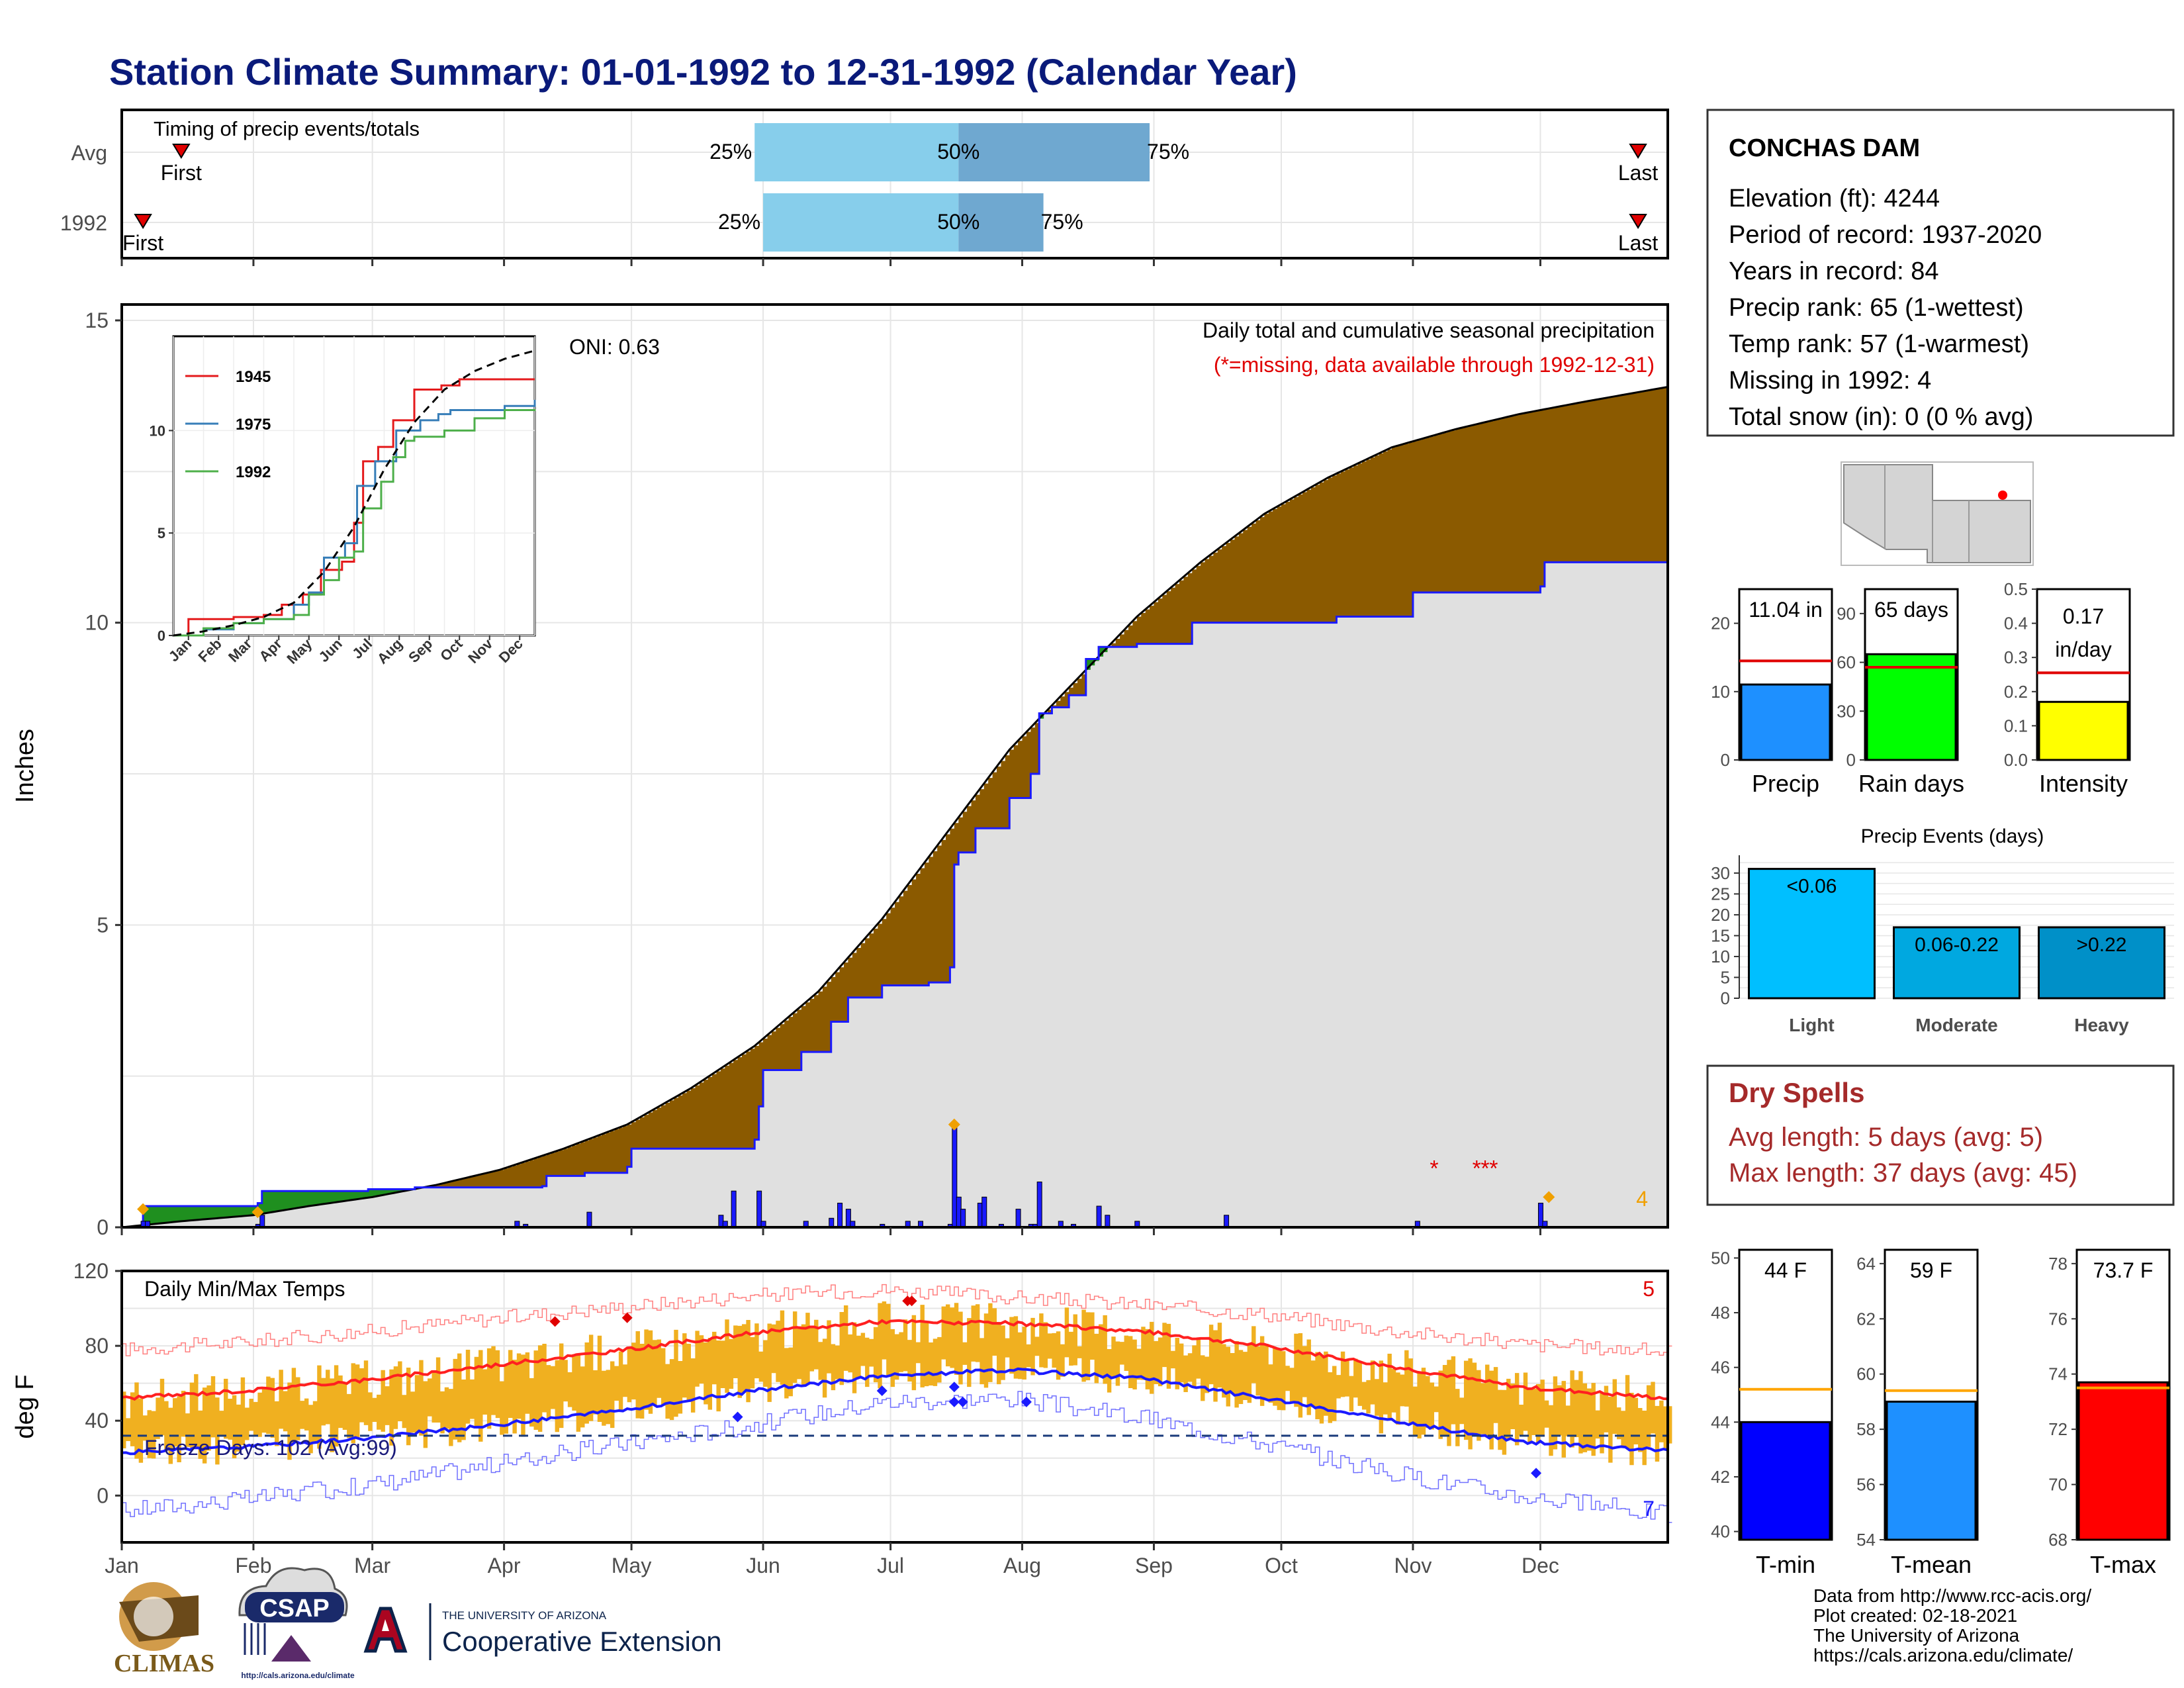  I want to click on timing-panel-title: Timing of precip events/totals, so click(287, 128).